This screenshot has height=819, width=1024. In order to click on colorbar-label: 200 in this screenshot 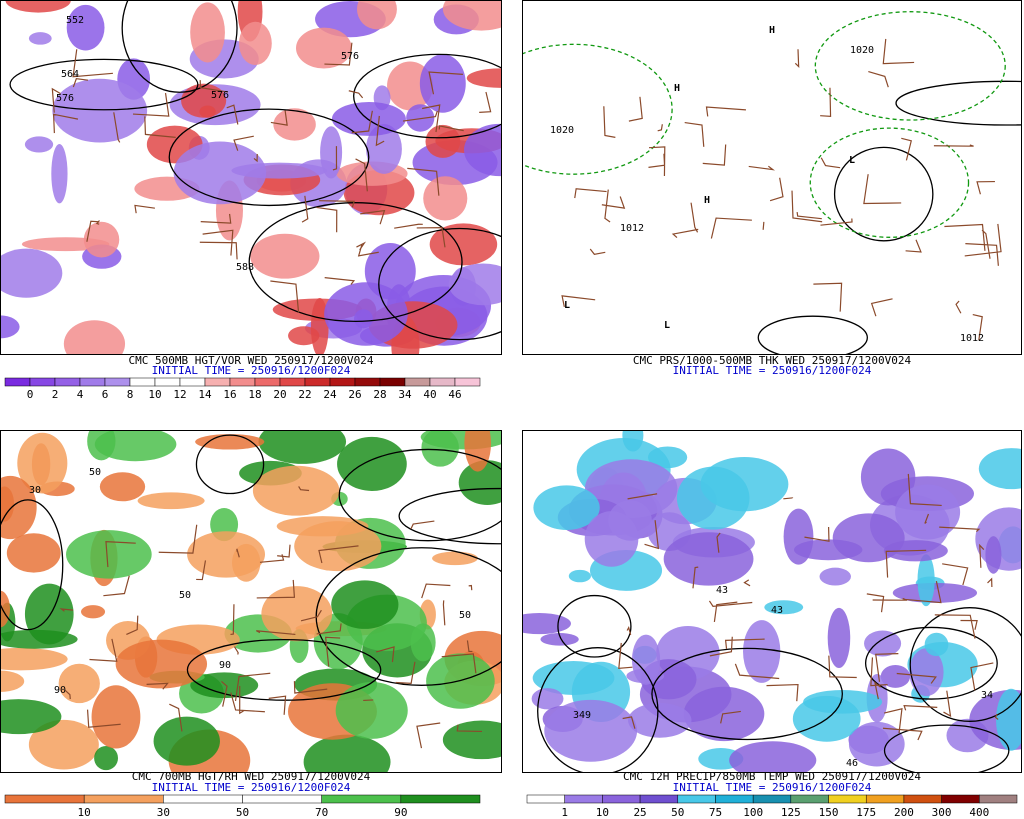, I will do `click(904, 812)`.